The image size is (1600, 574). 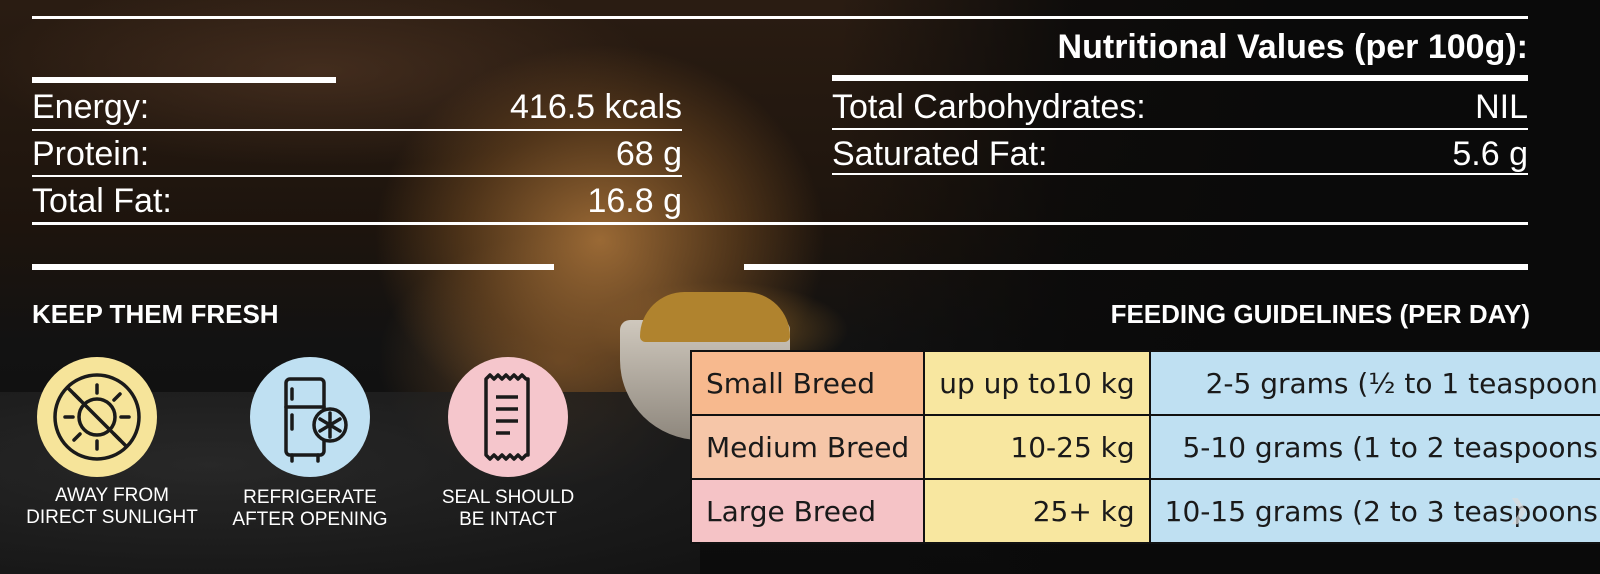 I want to click on breed-cell: Small Breed, so click(x=807, y=383).